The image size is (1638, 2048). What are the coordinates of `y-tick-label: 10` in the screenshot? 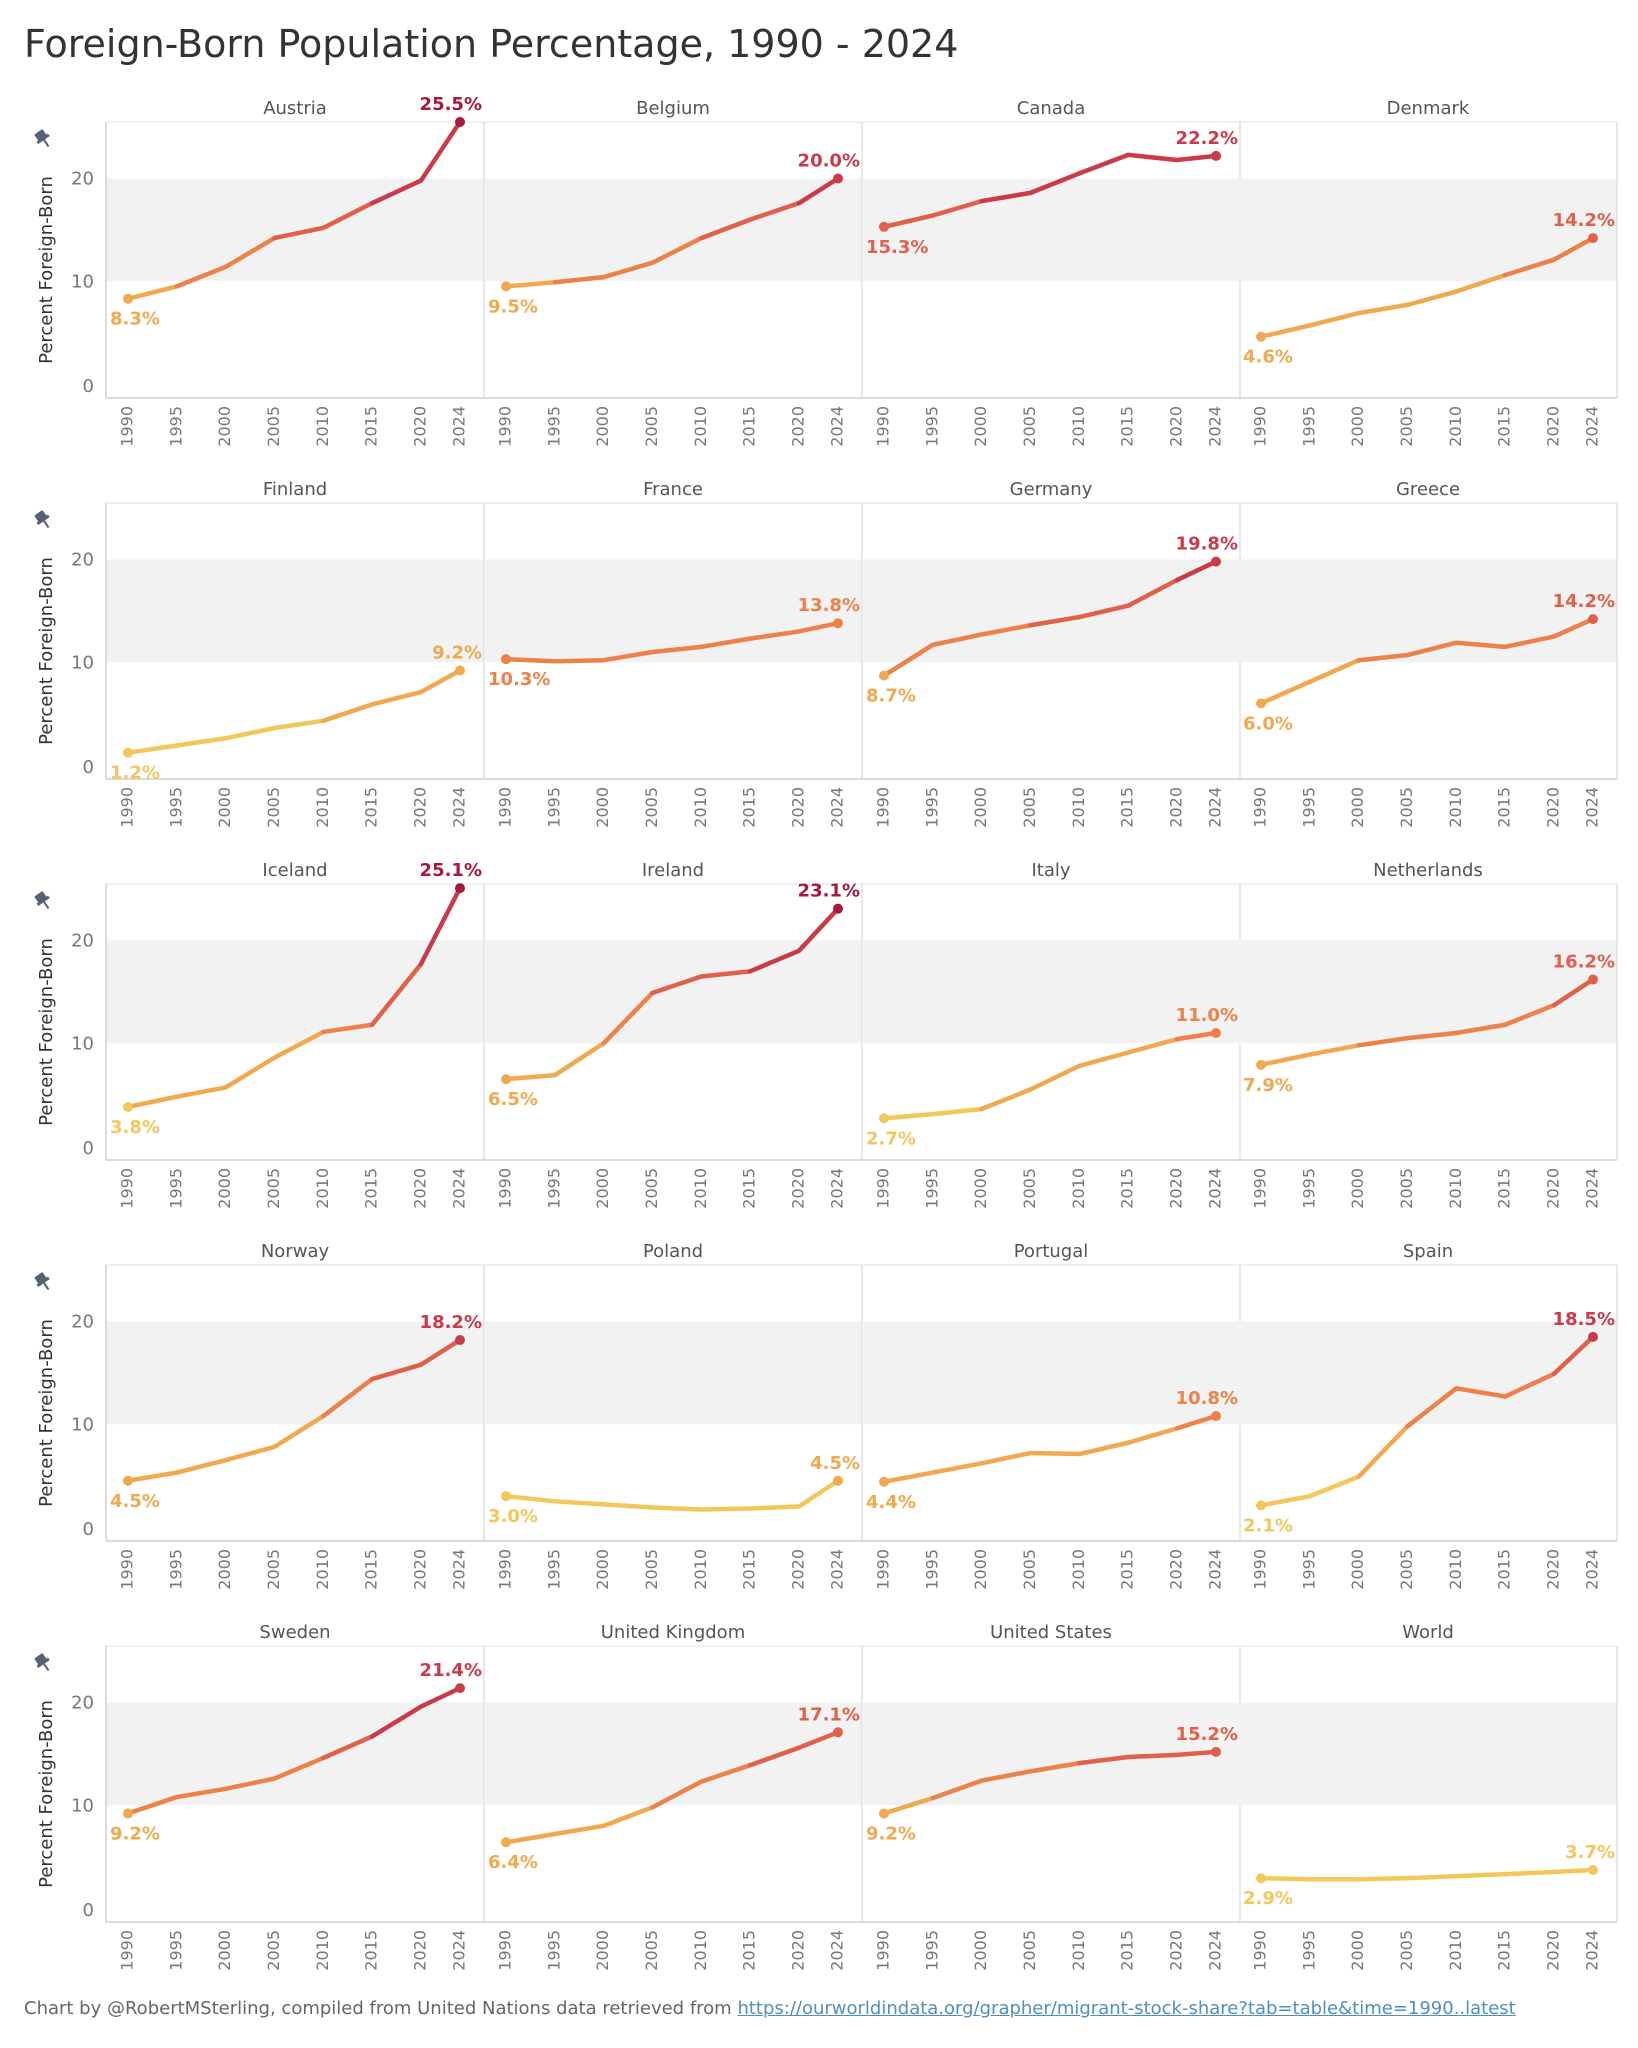 It's located at (82, 662).